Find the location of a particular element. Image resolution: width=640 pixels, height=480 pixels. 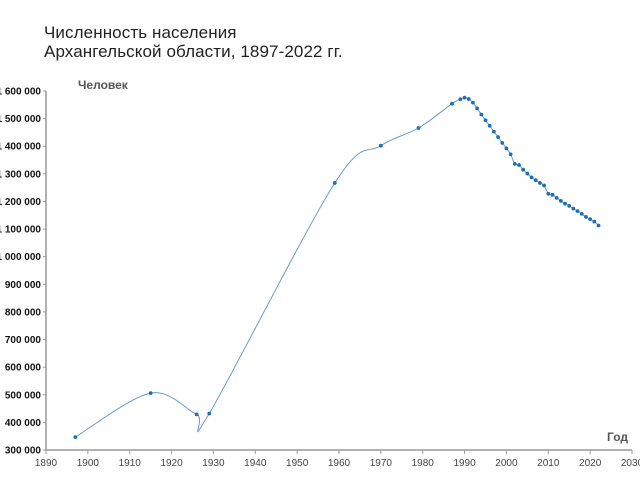

x-tick-label: 1890 is located at coordinates (46, 463).